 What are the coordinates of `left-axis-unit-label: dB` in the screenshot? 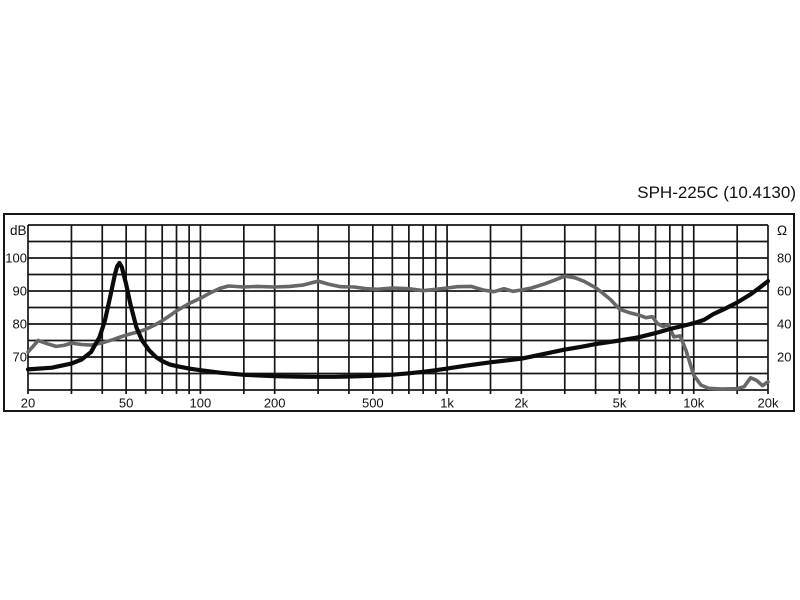 It's located at (18, 230).